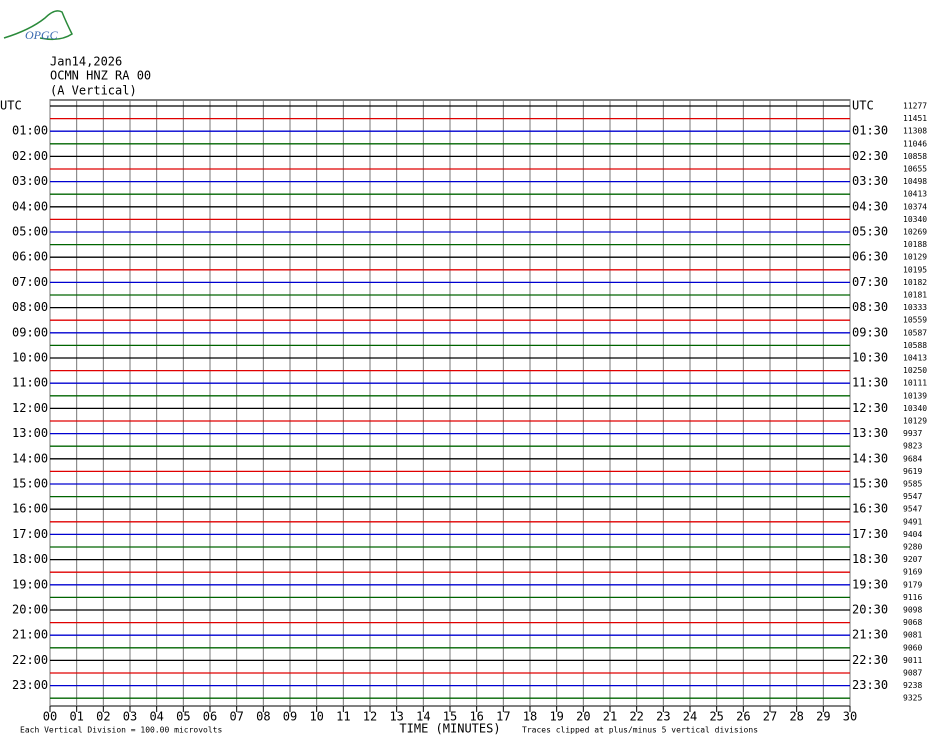 The image size is (930, 744). Describe the element at coordinates (870, 408) in the screenshot. I see `row-label: 12:30` at that location.